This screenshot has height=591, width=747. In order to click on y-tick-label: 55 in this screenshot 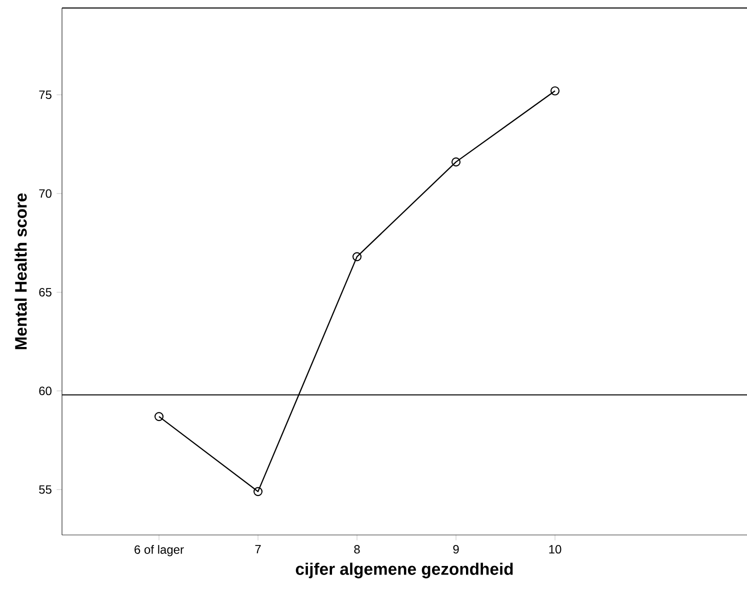, I will do `click(45, 489)`.